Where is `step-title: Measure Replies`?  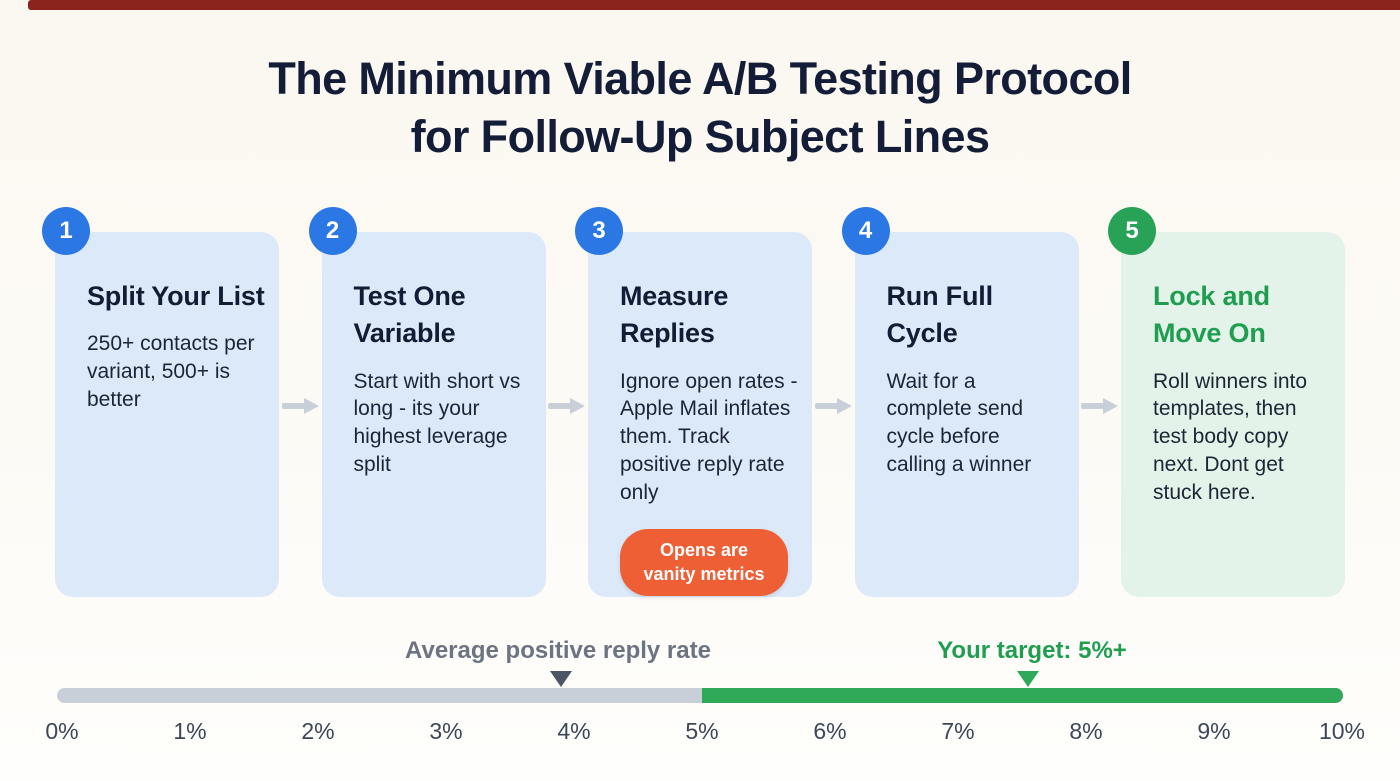 step-title: Measure Replies is located at coordinates (674, 315).